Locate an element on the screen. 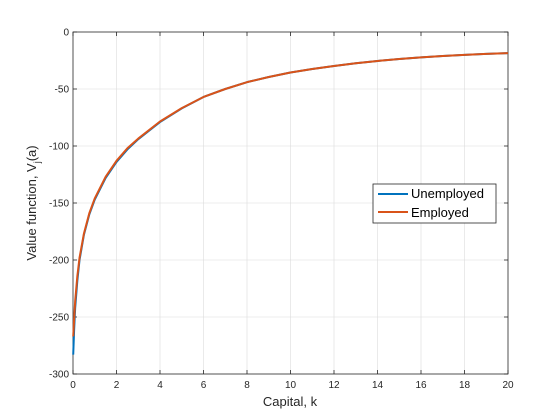 The width and height of the screenshot is (560, 420). x-tick-label: 18 is located at coordinates (465, 385).